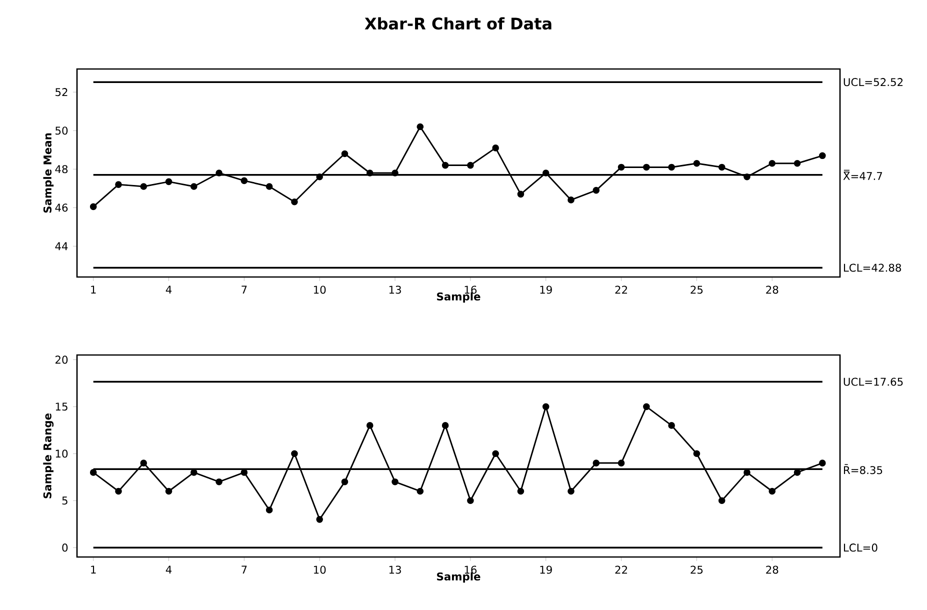 This screenshot has height=610, width=927. Describe the element at coordinates (65, 500) in the screenshot. I see `y-tick-label: 5` at that location.